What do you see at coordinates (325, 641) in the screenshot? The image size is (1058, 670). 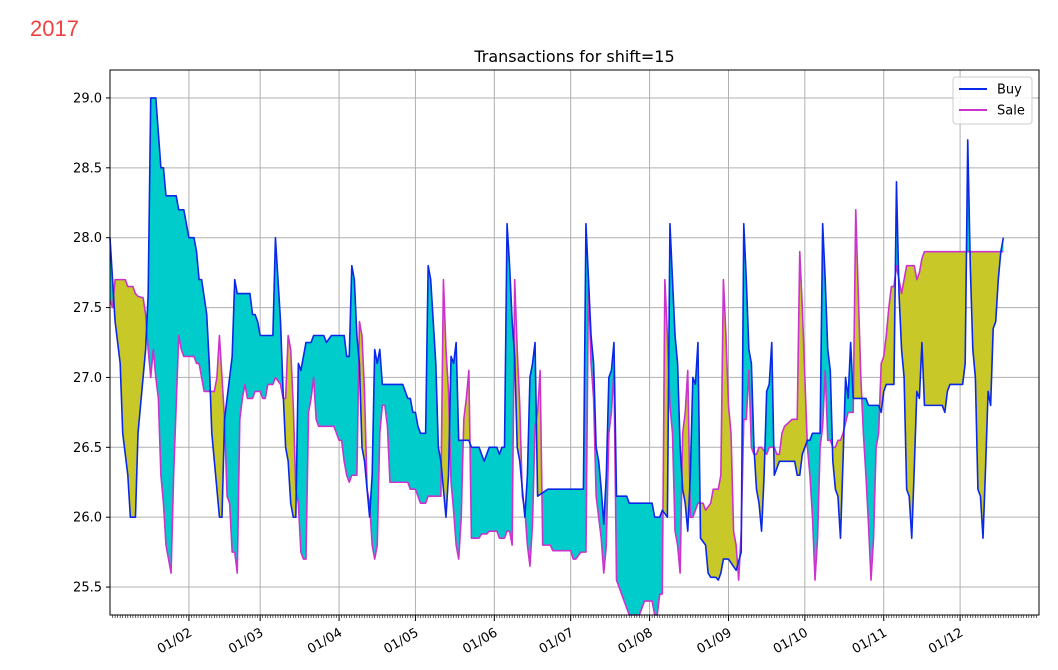 I see `x-tick-label: 01/04` at bounding box center [325, 641].